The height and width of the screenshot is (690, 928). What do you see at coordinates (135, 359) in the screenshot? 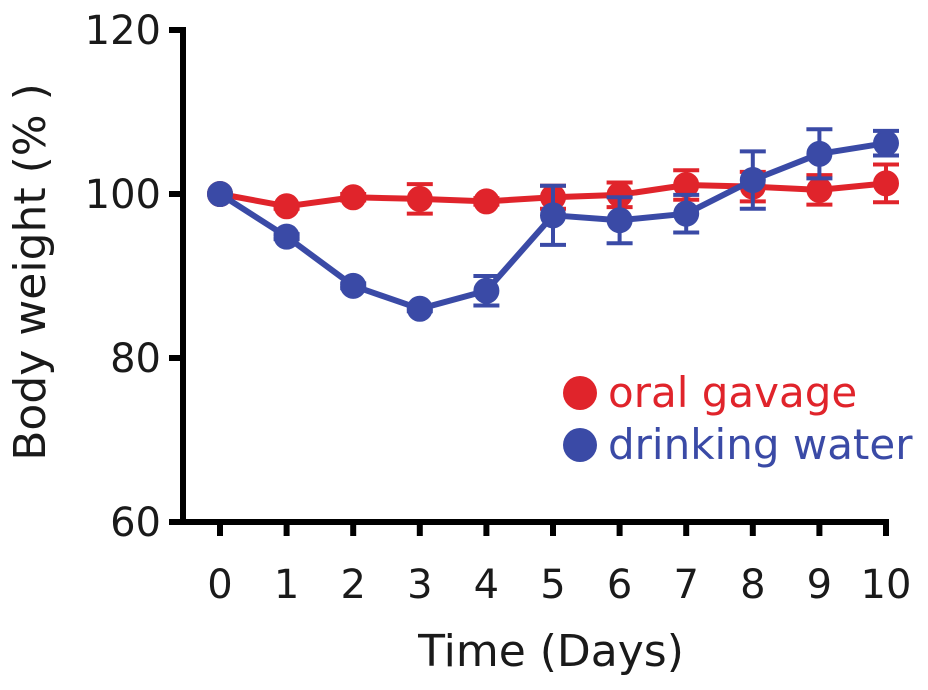
I see `y-tick-label: 80` at bounding box center [135, 359].